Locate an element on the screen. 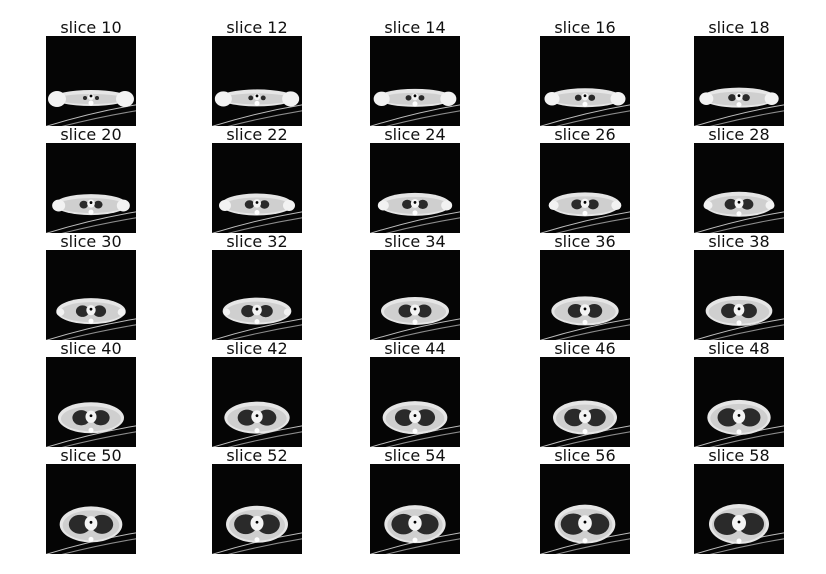 This screenshot has height=574, width=826. slice-title: slice 36 is located at coordinates (585, 241).